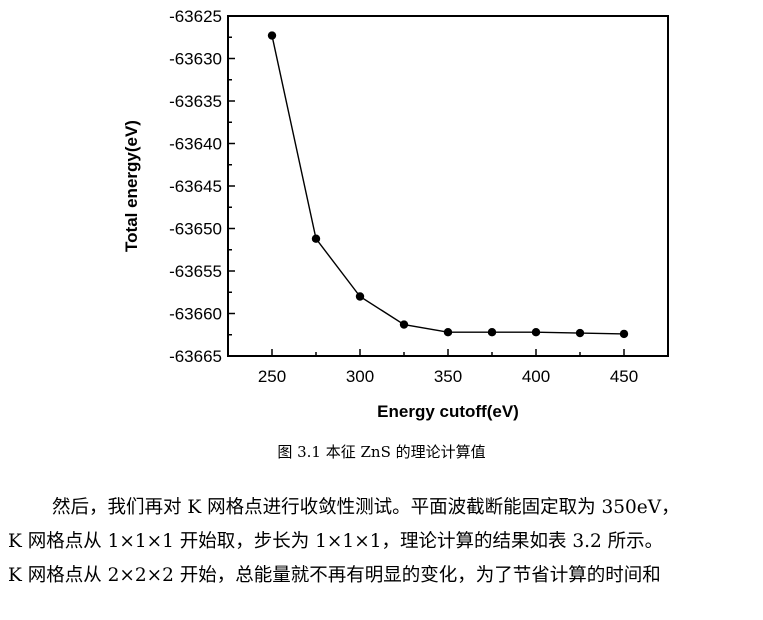 Image resolution: width=763 pixels, height=620 pixels. I want to click on y-tick-label: -63660, so click(195, 314).